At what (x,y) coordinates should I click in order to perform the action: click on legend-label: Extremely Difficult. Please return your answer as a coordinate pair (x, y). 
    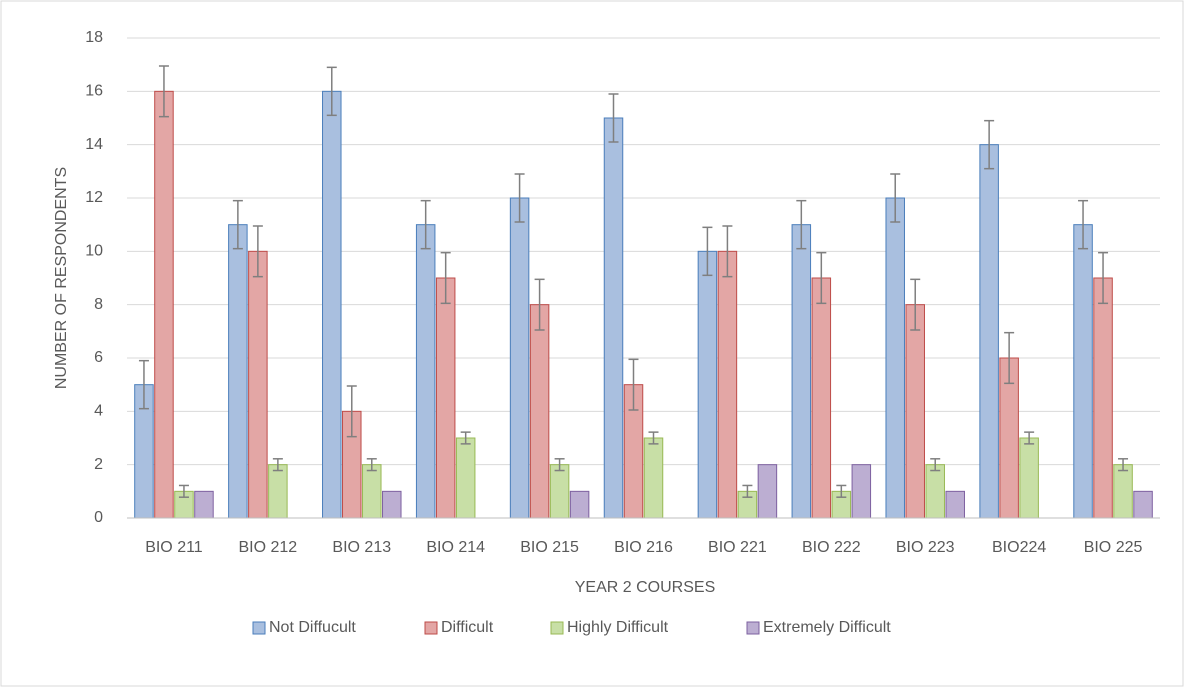
    Looking at the image, I should click on (827, 627).